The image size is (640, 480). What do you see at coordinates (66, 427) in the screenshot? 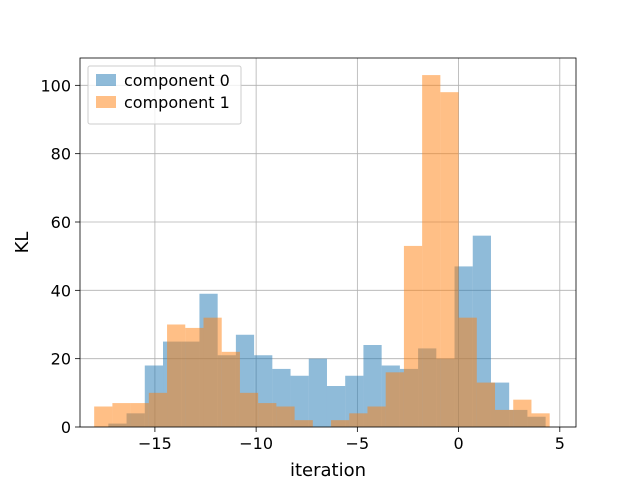
I see `y-tick-label: 0` at bounding box center [66, 427].